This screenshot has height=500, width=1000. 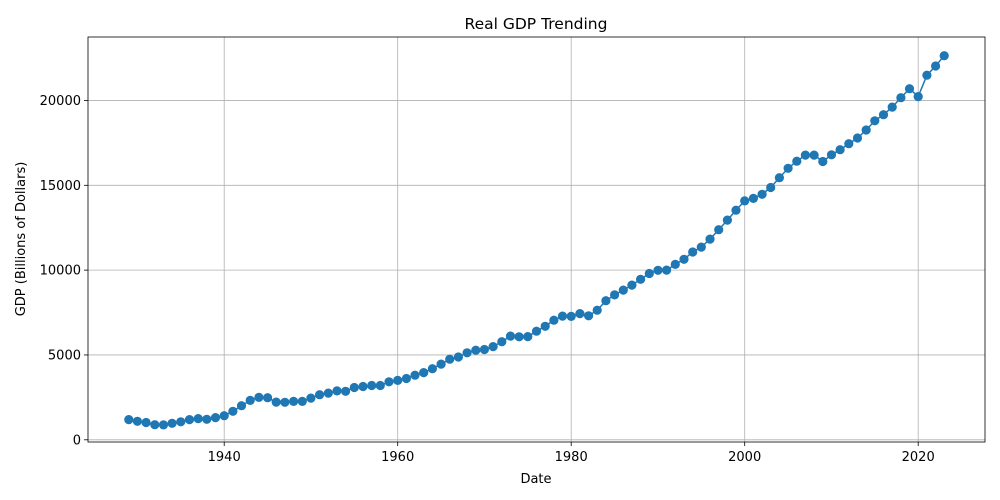 I want to click on y-tick-label: 0, so click(x=77, y=440).